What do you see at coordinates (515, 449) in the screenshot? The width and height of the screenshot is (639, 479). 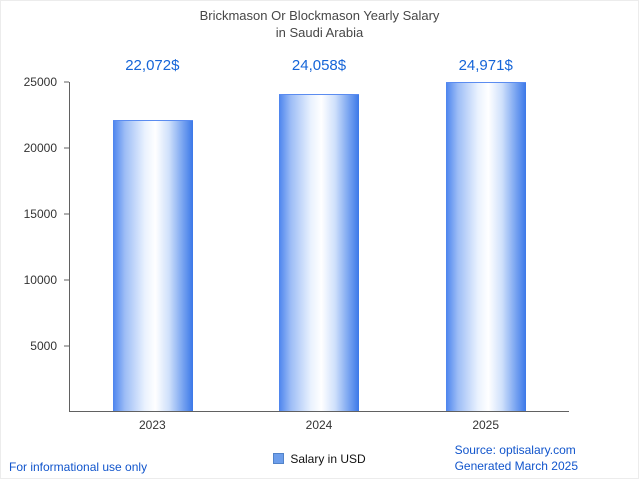 I see `source-link: Source: optisalary.com` at bounding box center [515, 449].